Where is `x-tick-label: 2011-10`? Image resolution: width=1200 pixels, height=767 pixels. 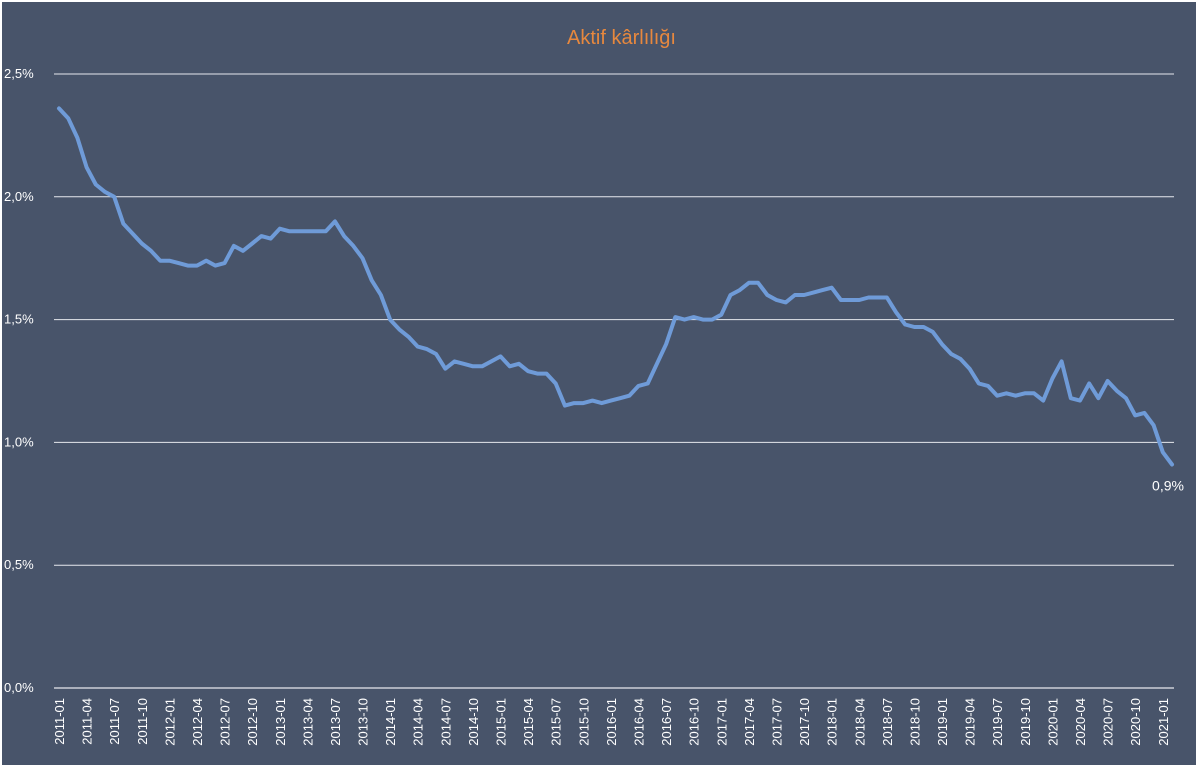
x-tick-label: 2011-10 is located at coordinates (142, 721).